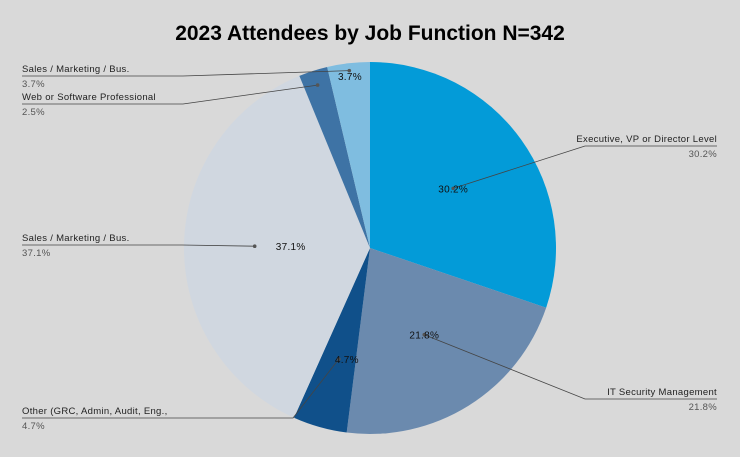 Image resolution: width=740 pixels, height=457 pixels. I want to click on chart-title: 2023 Attendees by Job Function N=342, so click(370, 33).